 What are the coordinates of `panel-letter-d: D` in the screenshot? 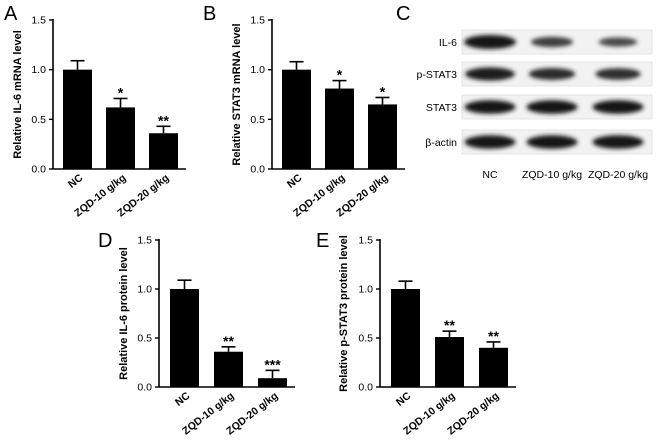 It's located at (105, 241).